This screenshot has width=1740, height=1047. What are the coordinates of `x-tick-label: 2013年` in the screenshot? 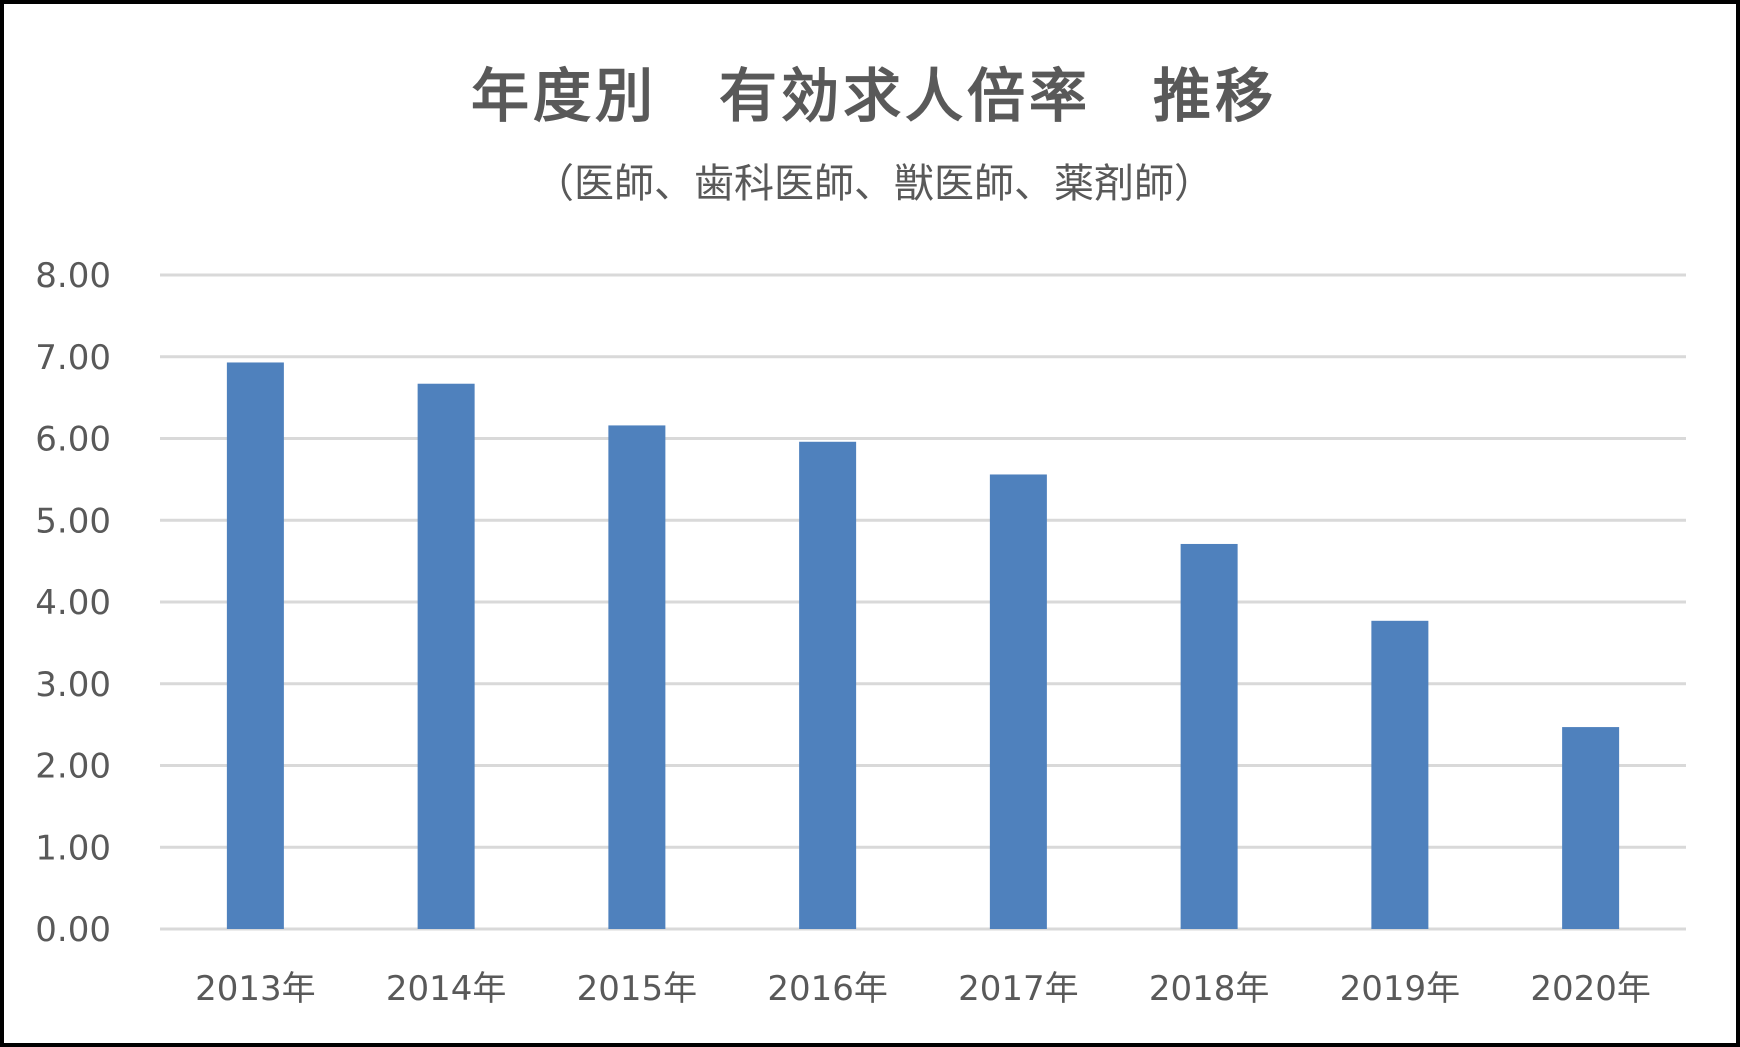 It's located at (255, 989).